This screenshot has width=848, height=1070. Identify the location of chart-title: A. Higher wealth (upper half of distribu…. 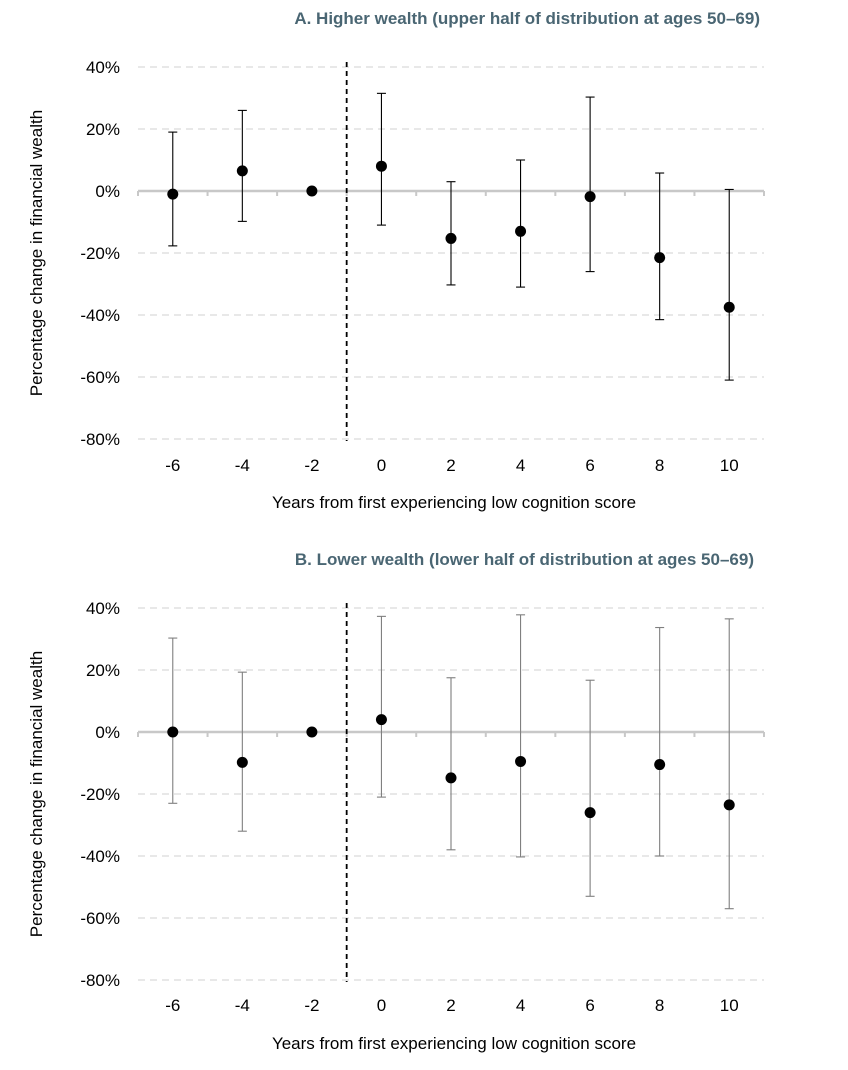
(527, 18).